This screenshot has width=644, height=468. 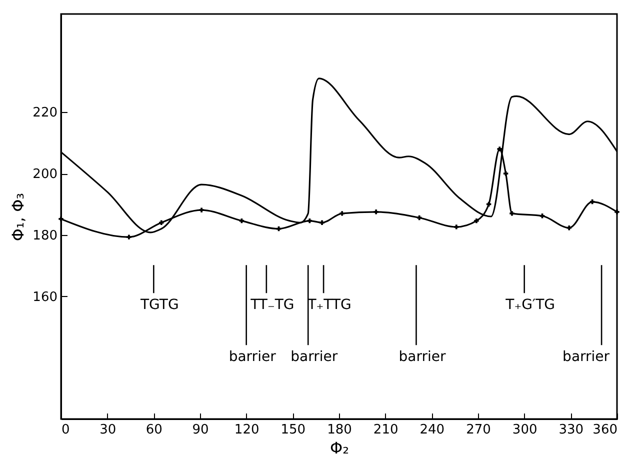 What do you see at coordinates (108, 430) in the screenshot?
I see `x-tick-label: 30` at bounding box center [108, 430].